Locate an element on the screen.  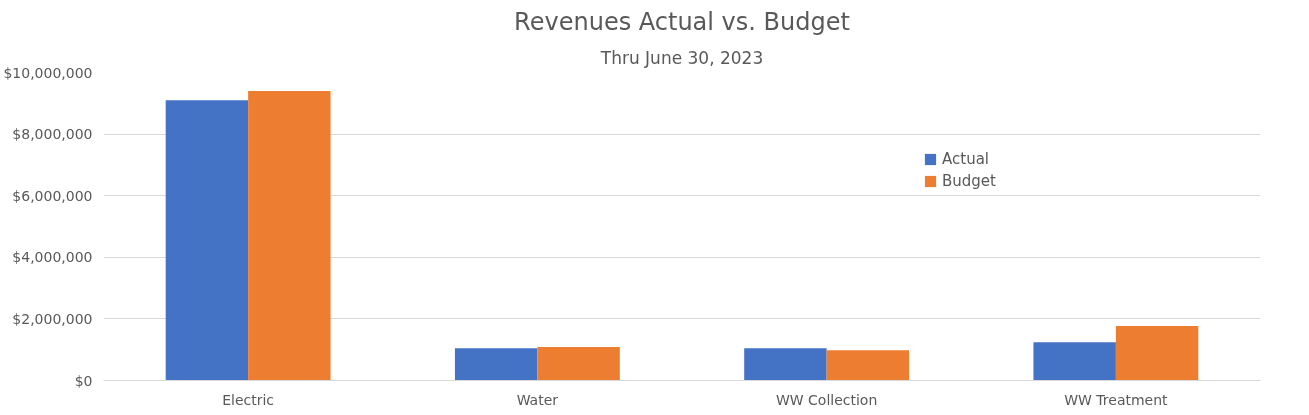
y-tick-label: $2,000,000 is located at coordinates (52, 318).